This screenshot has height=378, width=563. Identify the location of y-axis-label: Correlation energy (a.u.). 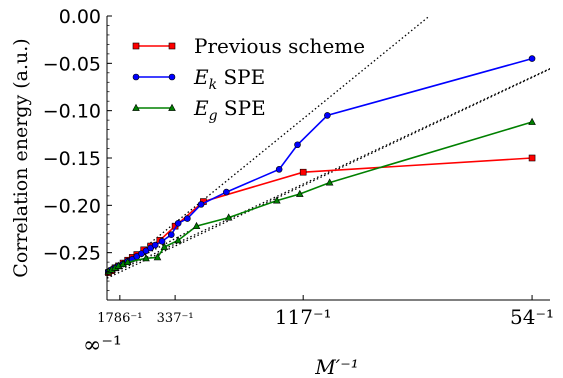
(21, 157).